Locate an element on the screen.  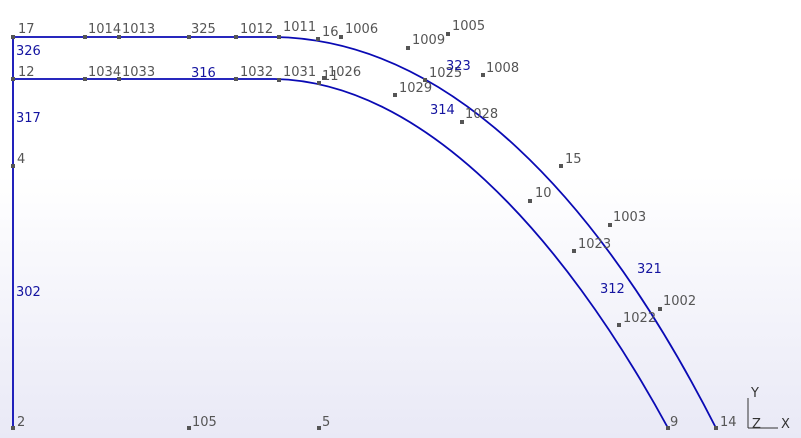
point-label-16: 16 is located at coordinates (330, 32).